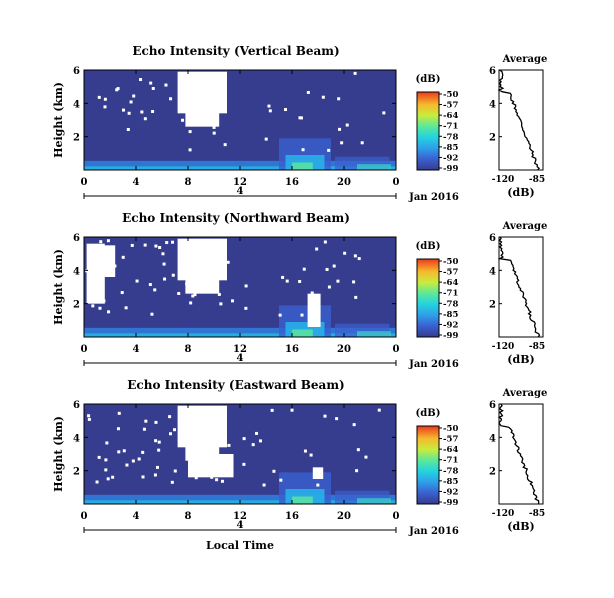 The width and height of the screenshot is (614, 598). What do you see at coordinates (537, 347) in the screenshot?
I see `avg-x-tick-label: -85` at bounding box center [537, 347].